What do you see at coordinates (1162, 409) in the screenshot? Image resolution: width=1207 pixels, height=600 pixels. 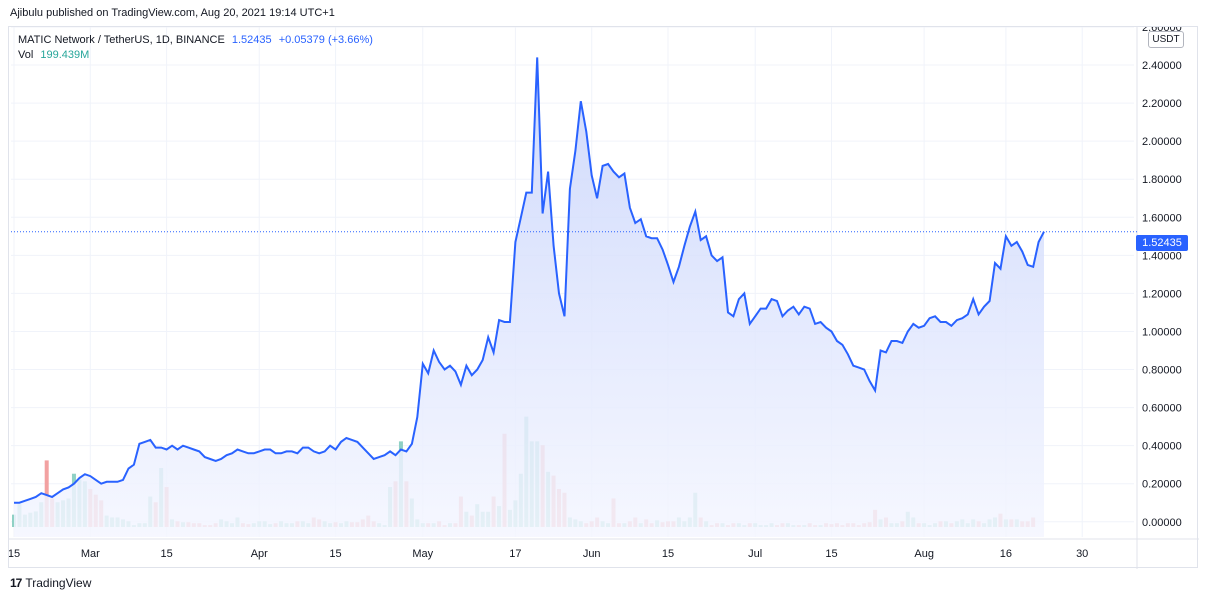 I see `y-tick-label: 0.60000` at bounding box center [1162, 409].